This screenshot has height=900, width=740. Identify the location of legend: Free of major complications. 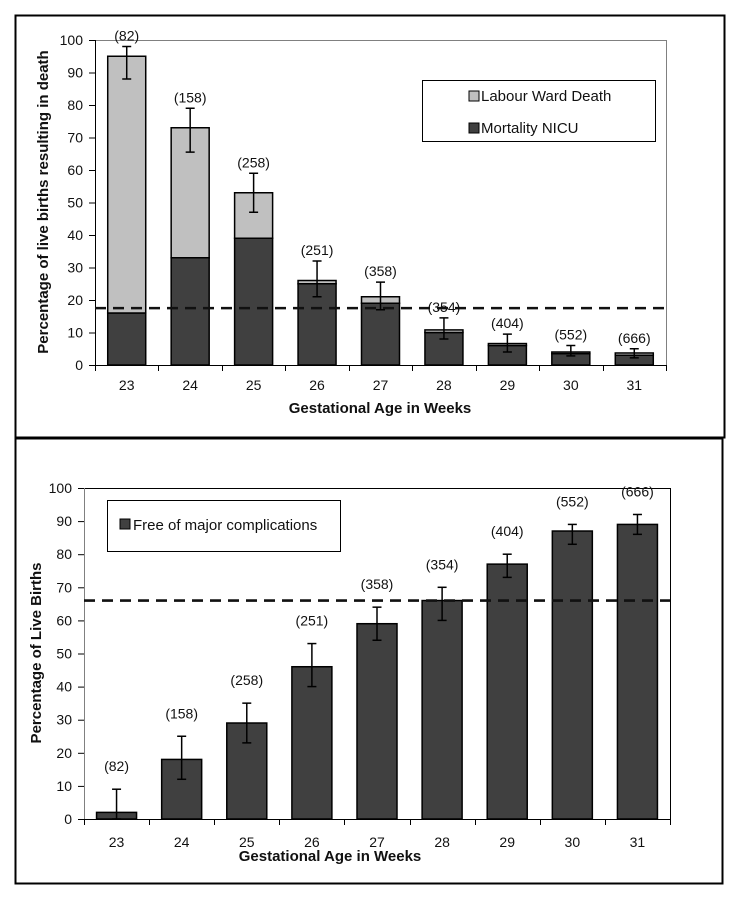
(224, 526).